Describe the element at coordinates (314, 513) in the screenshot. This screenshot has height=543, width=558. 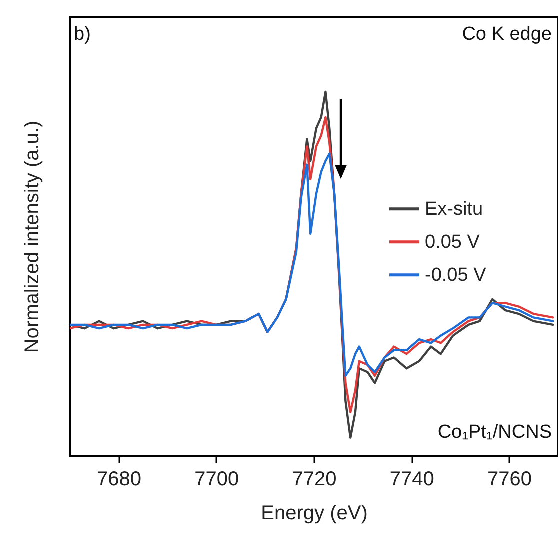
I see `x-axis-title: Energy (eV)` at that location.